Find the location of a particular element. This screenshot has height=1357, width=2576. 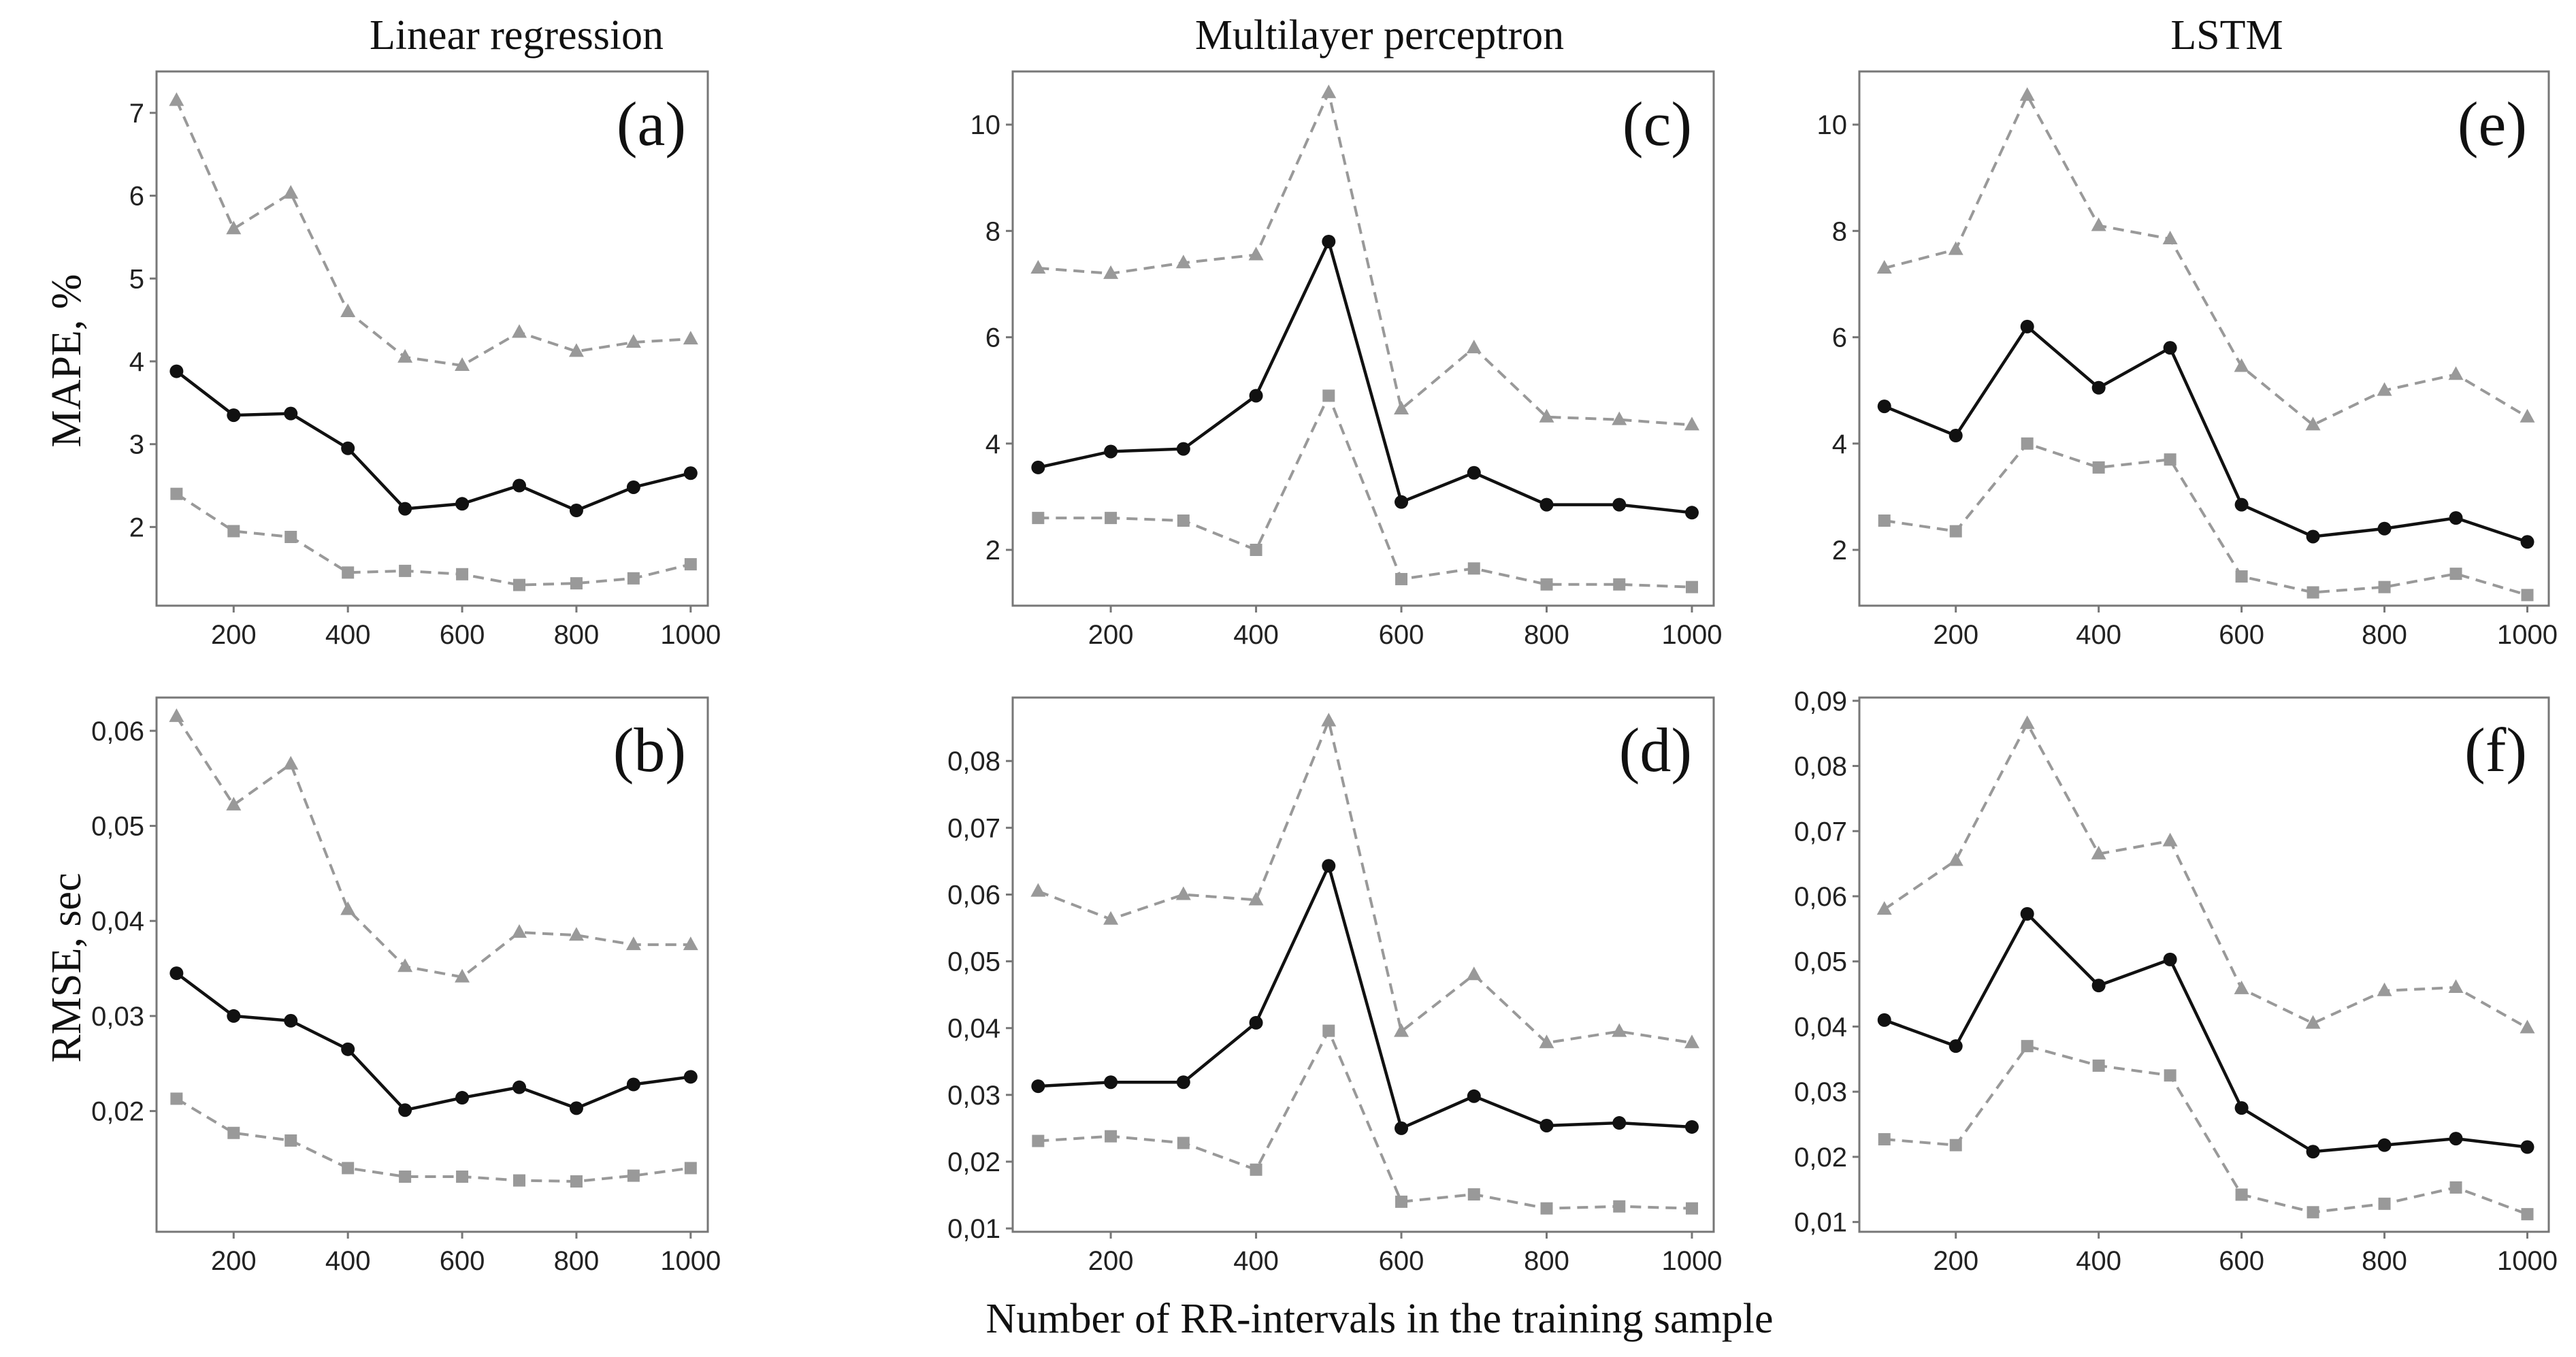

panel-c: 2 4 6 8 10 200 400 600 800 1000 (c) is located at coordinates (1346, 360).